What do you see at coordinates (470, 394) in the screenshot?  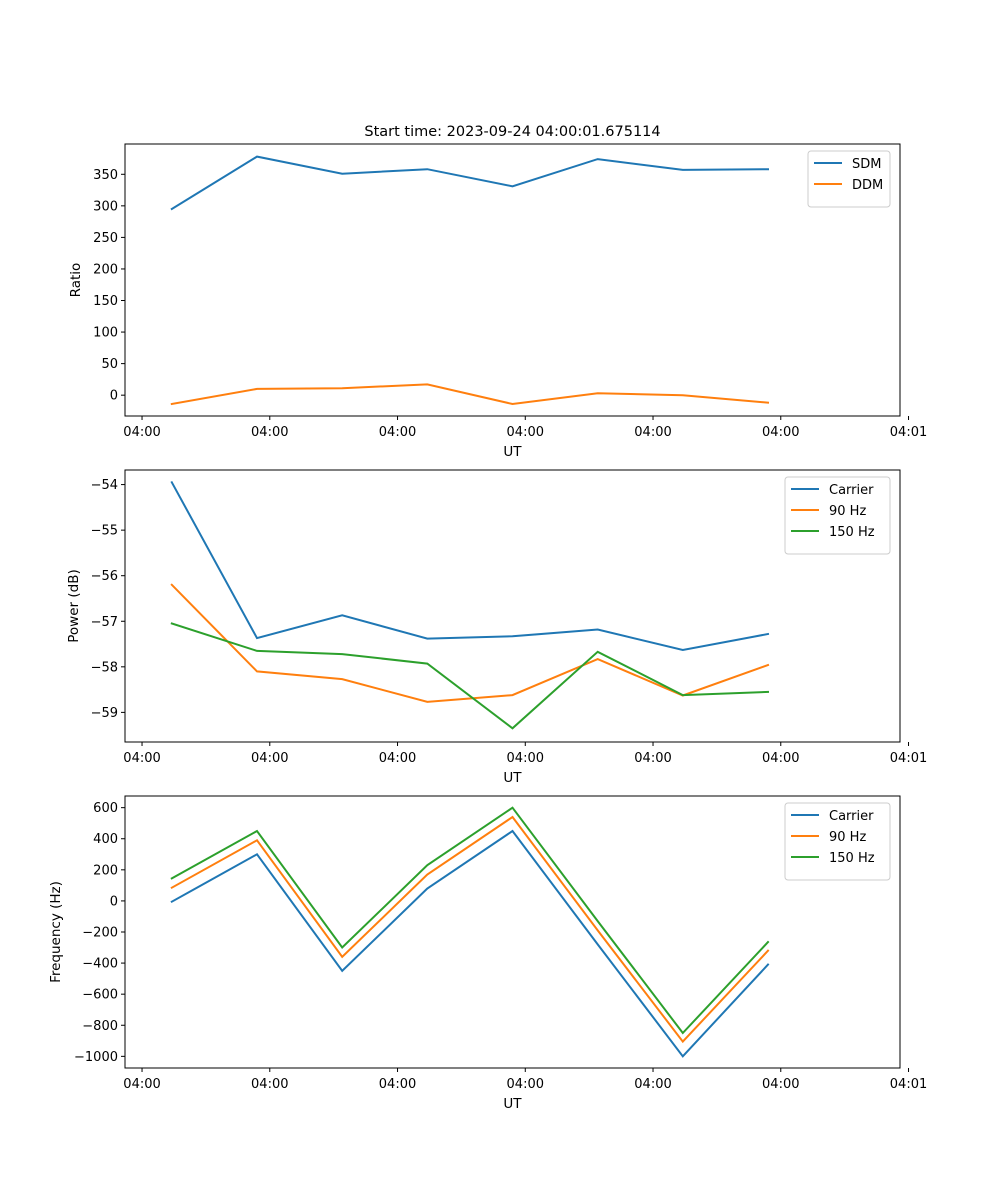 I see `ratio-series-ddm-line` at bounding box center [470, 394].